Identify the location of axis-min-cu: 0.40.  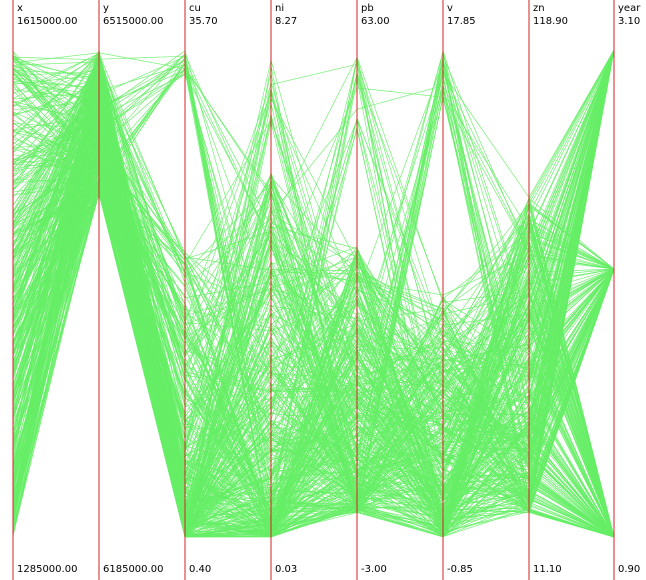
(200, 569).